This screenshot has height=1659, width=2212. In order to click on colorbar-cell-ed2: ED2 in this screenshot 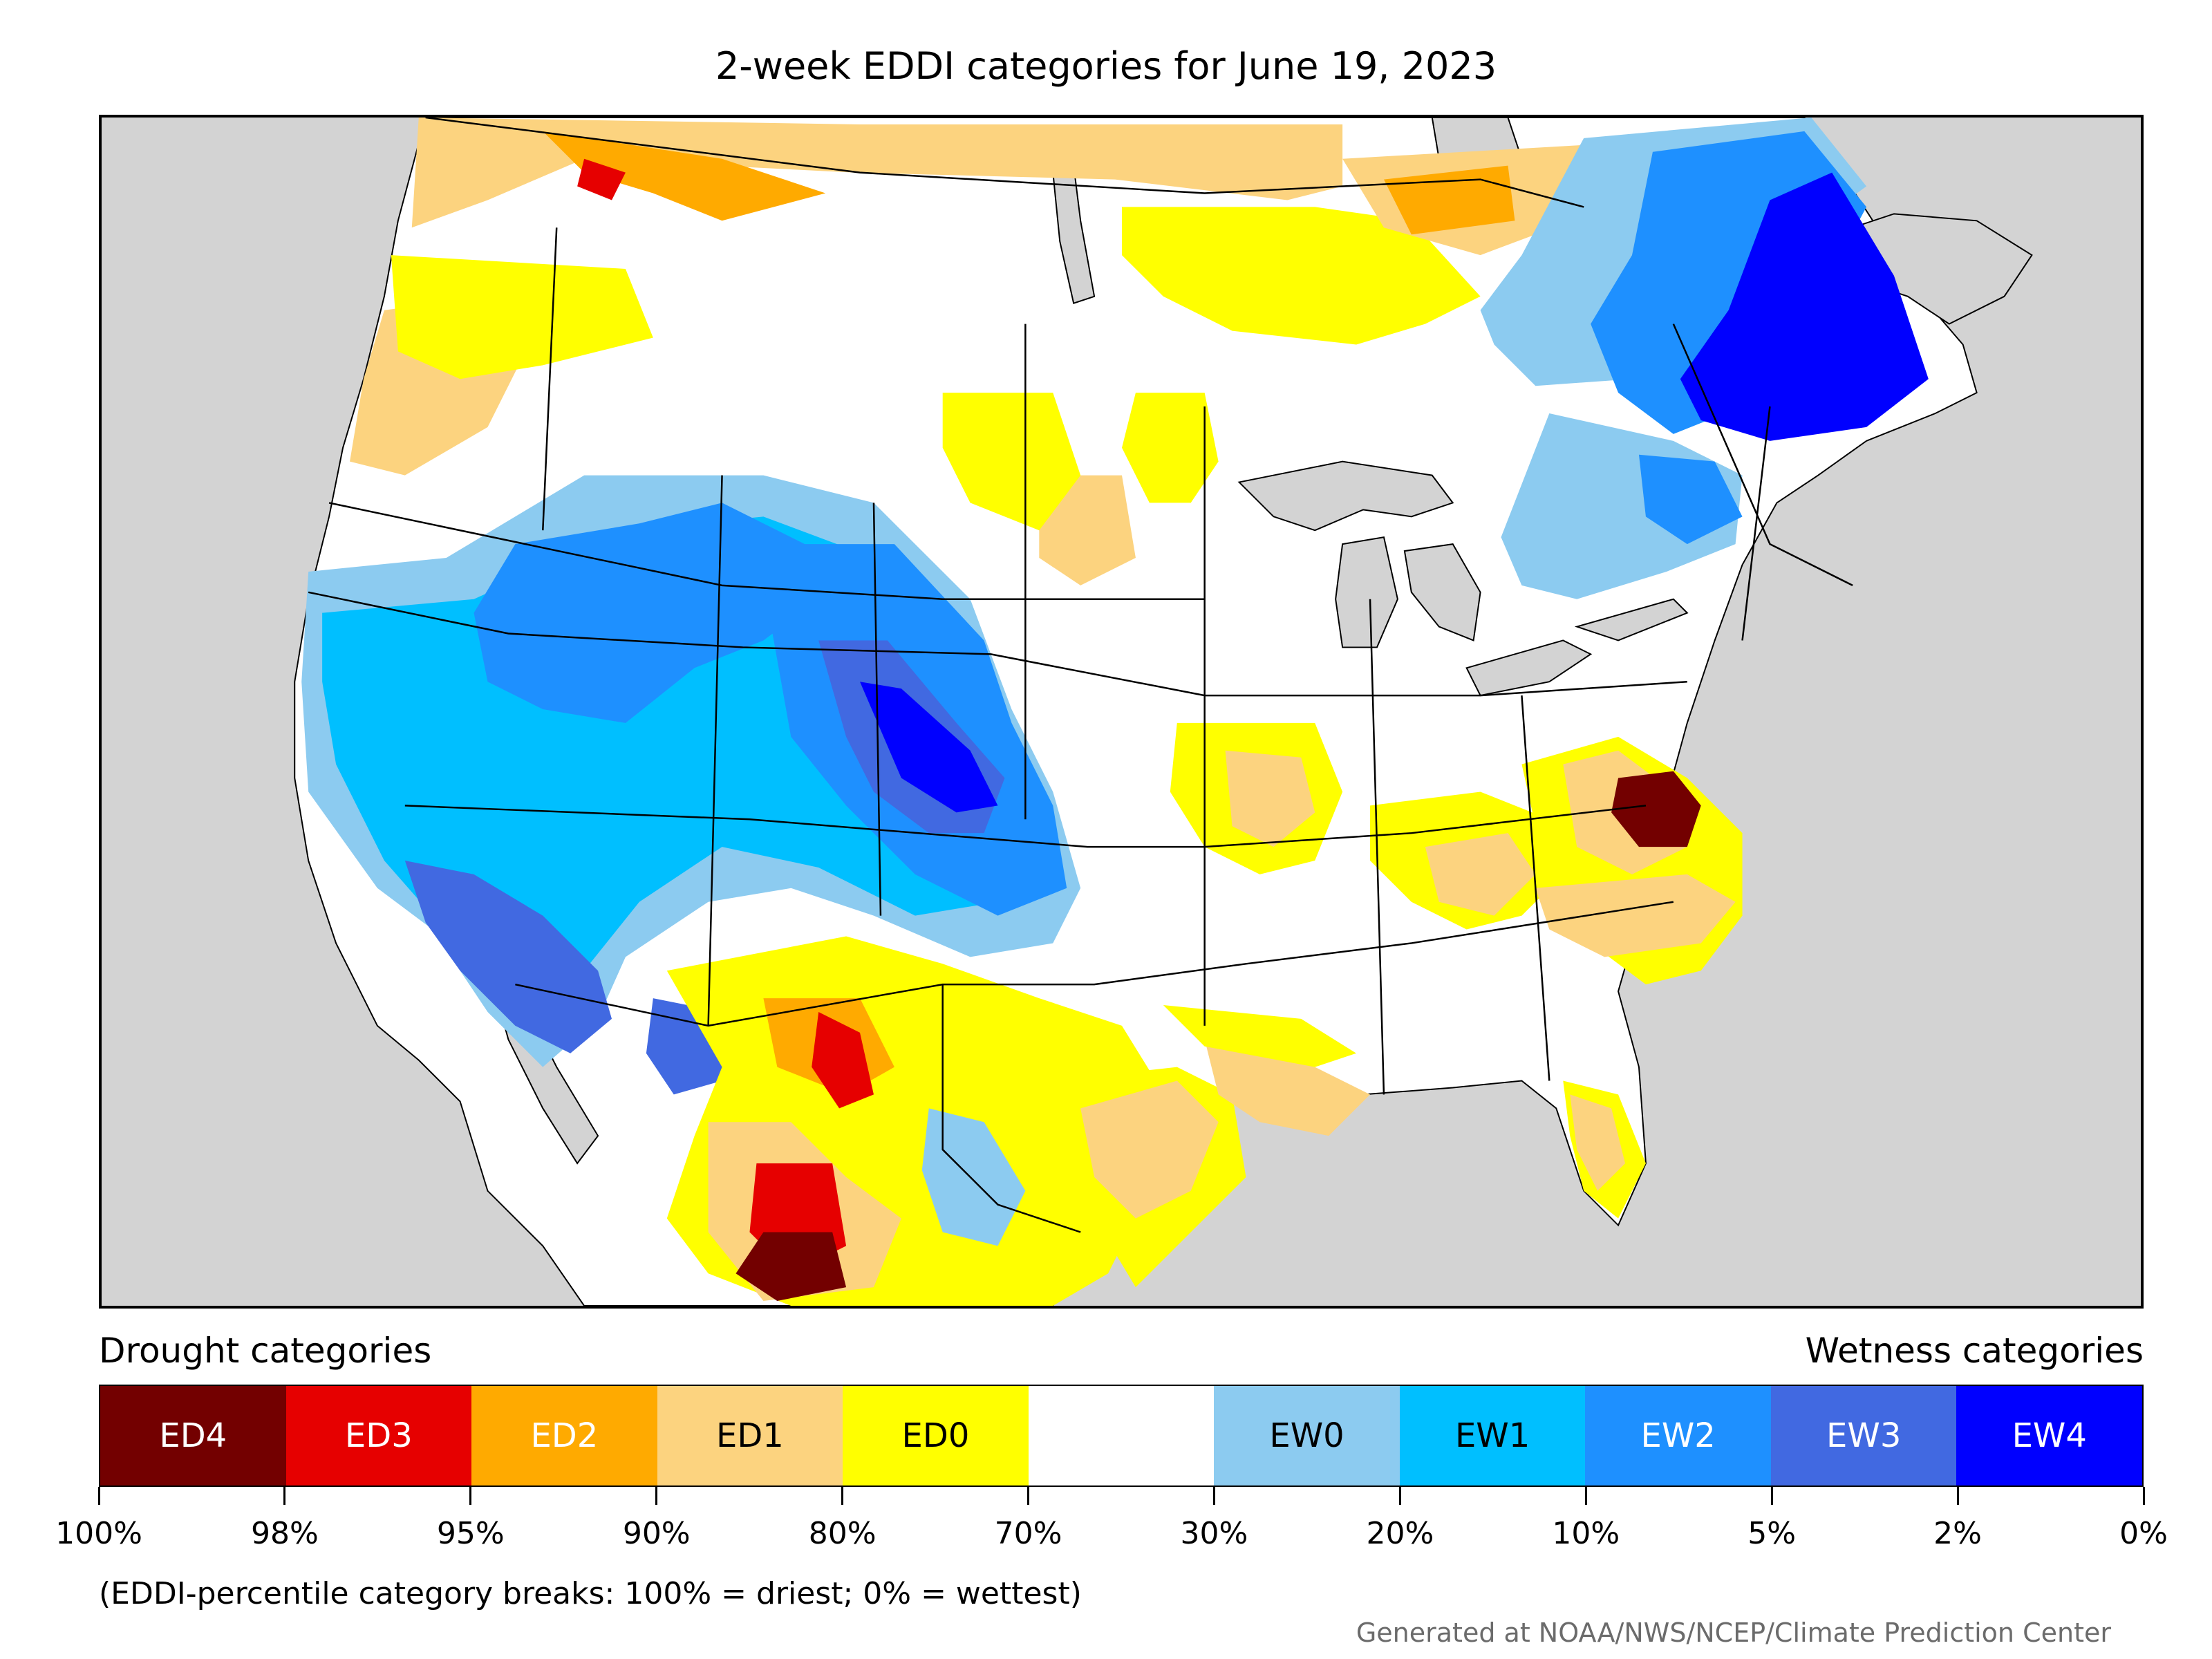, I will do `click(564, 1436)`.